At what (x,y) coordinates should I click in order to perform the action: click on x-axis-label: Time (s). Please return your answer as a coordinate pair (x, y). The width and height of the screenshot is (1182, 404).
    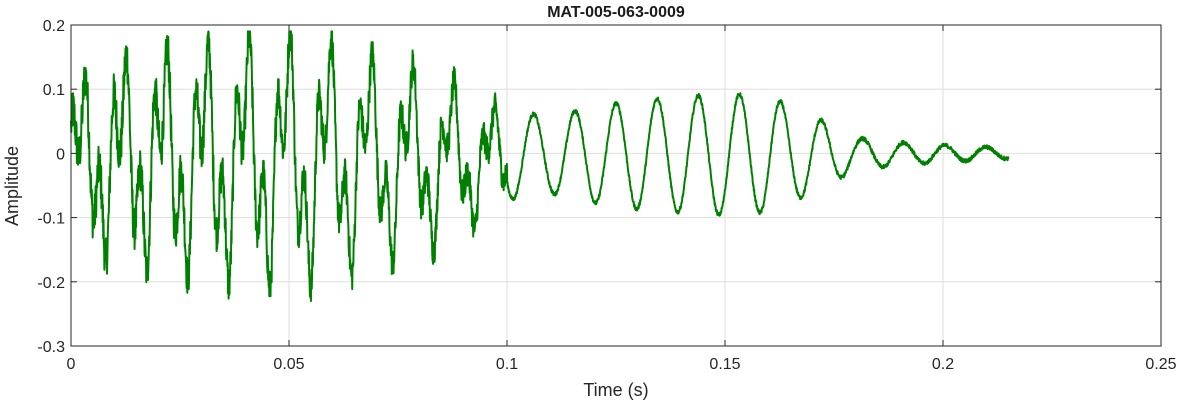
    Looking at the image, I should click on (615, 390).